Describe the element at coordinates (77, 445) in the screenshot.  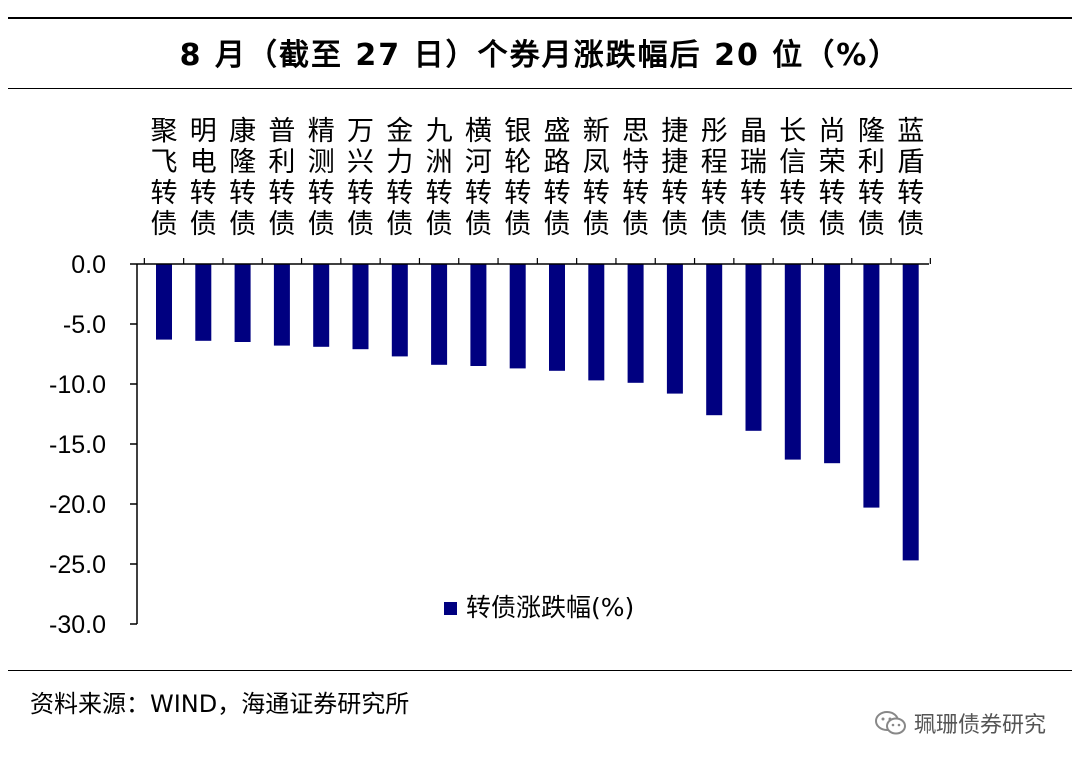
I see `y-tick-label-4: -15.0` at that location.